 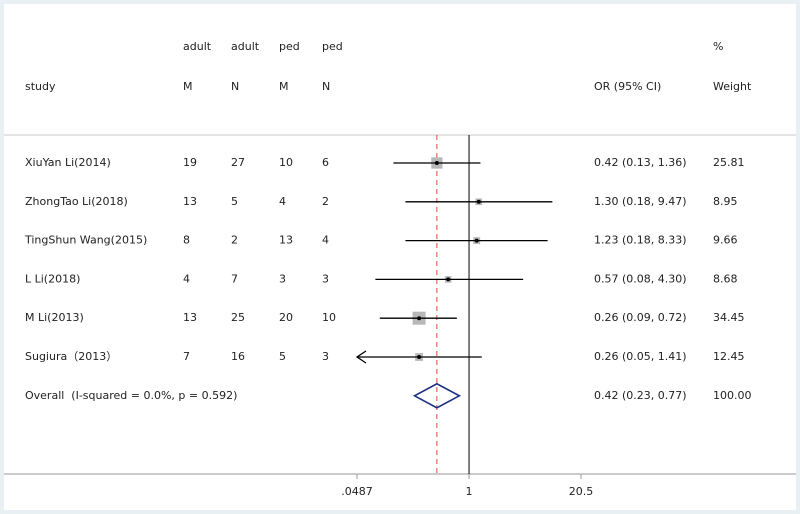 What do you see at coordinates (325, 162) in the screenshot?
I see `count: 6` at bounding box center [325, 162].